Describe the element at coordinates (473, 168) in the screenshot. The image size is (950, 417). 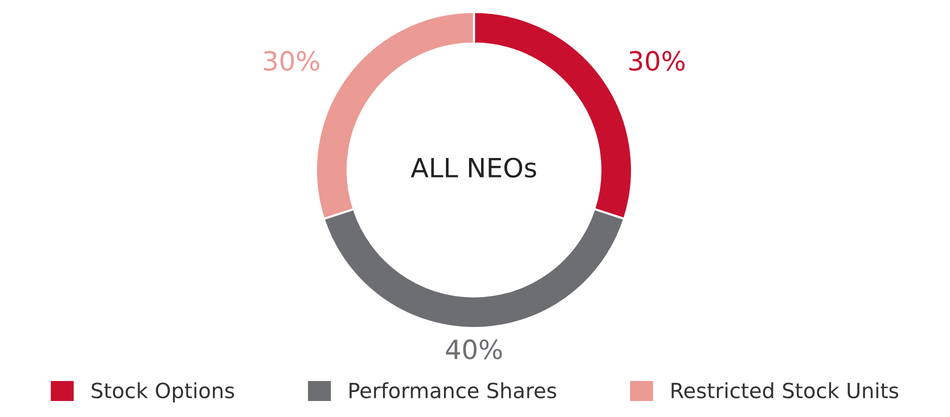
I see `text: ALL NEOs` at that location.